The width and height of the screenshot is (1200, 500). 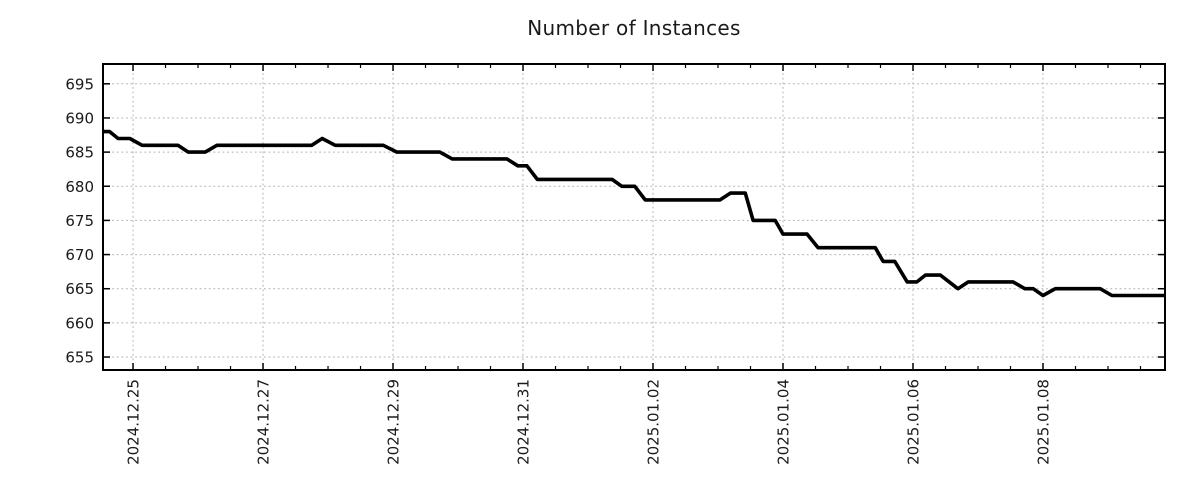 I want to click on y-tick-label: 655, so click(x=79, y=358).